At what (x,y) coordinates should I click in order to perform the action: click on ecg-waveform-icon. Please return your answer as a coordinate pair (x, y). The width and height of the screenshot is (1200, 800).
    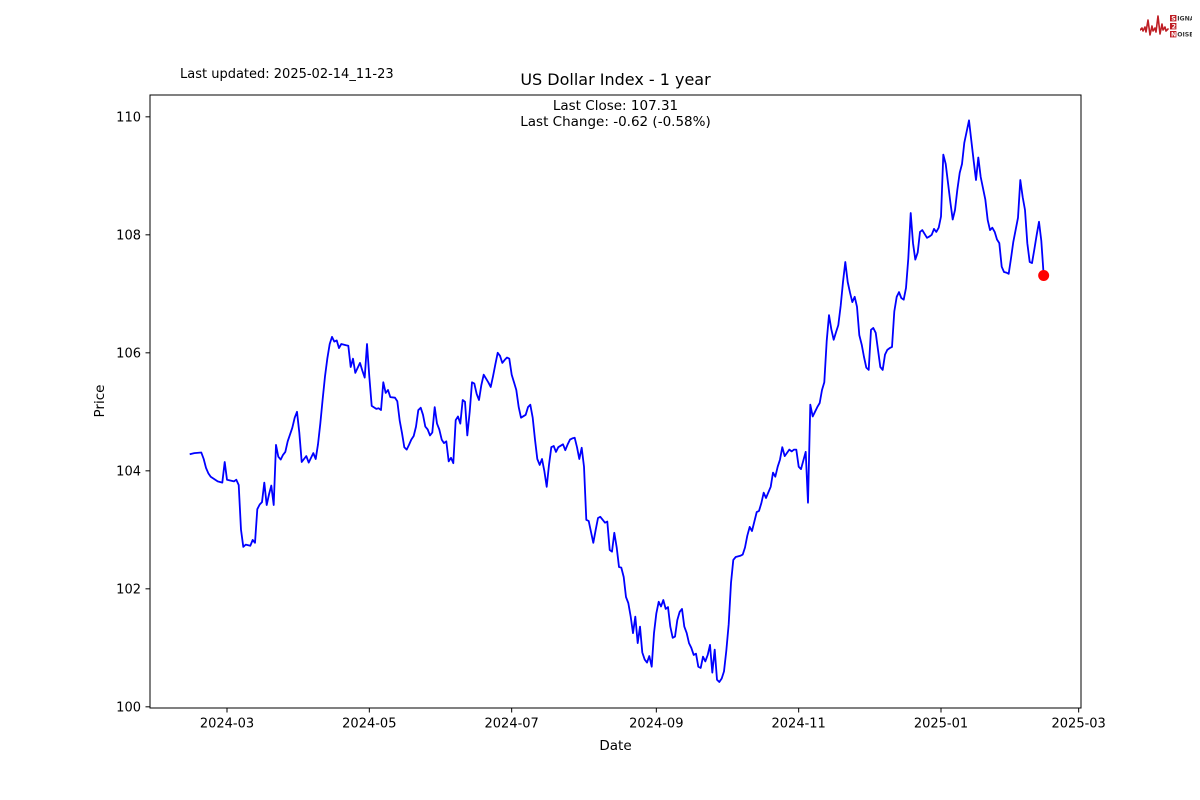
    Looking at the image, I should click on (1154, 25).